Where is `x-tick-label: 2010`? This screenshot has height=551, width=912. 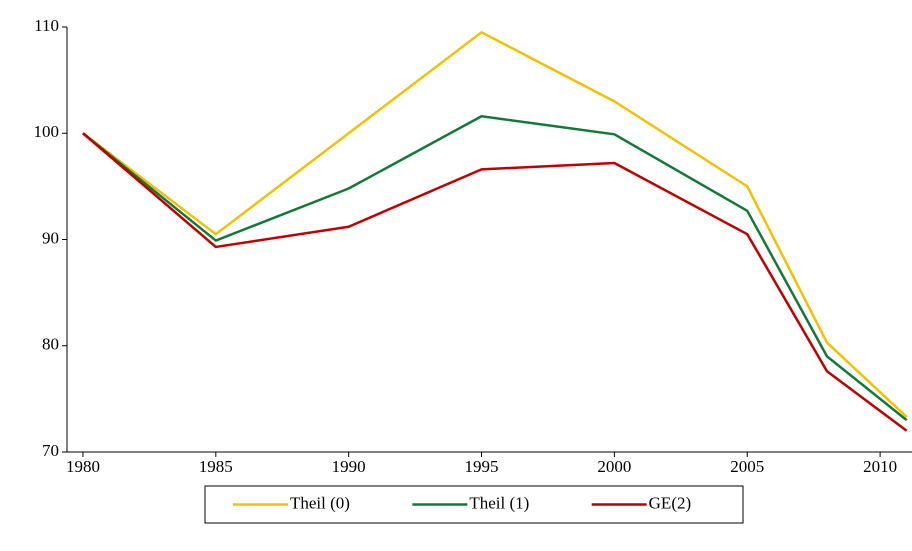 x-tick-label: 2010 is located at coordinates (880, 466).